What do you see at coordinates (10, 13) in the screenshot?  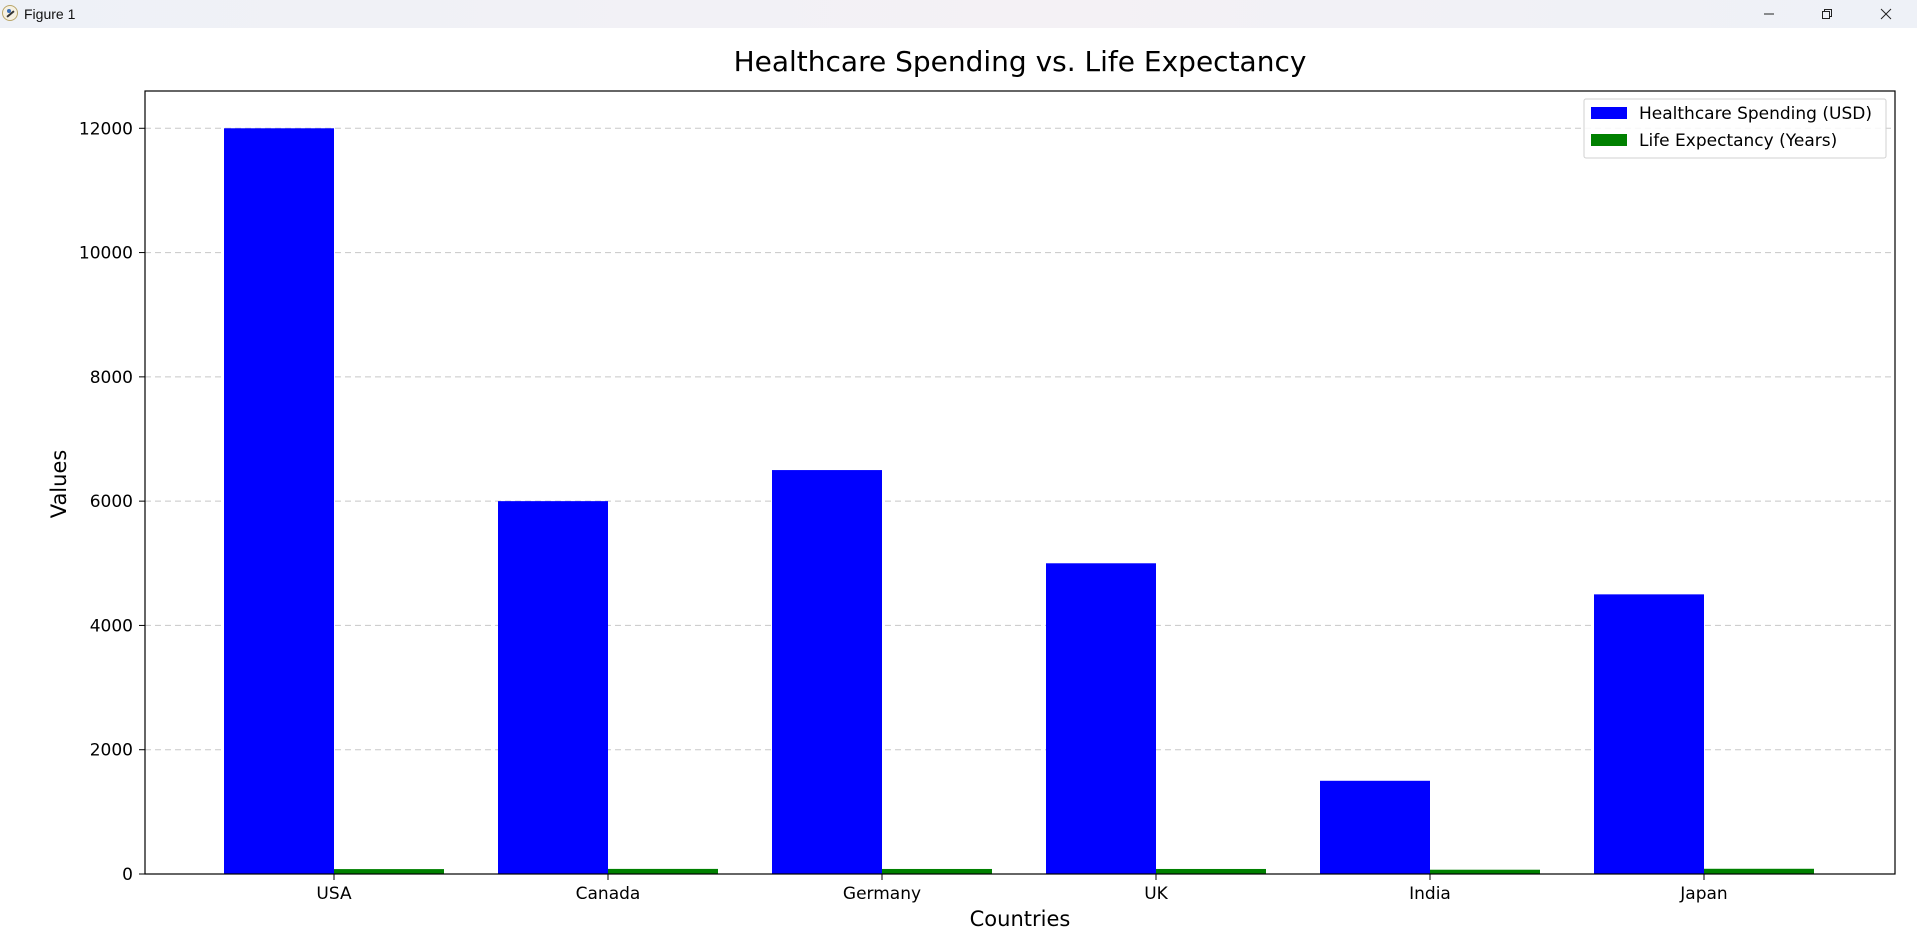 I see `matplotlib-app-icon` at bounding box center [10, 13].